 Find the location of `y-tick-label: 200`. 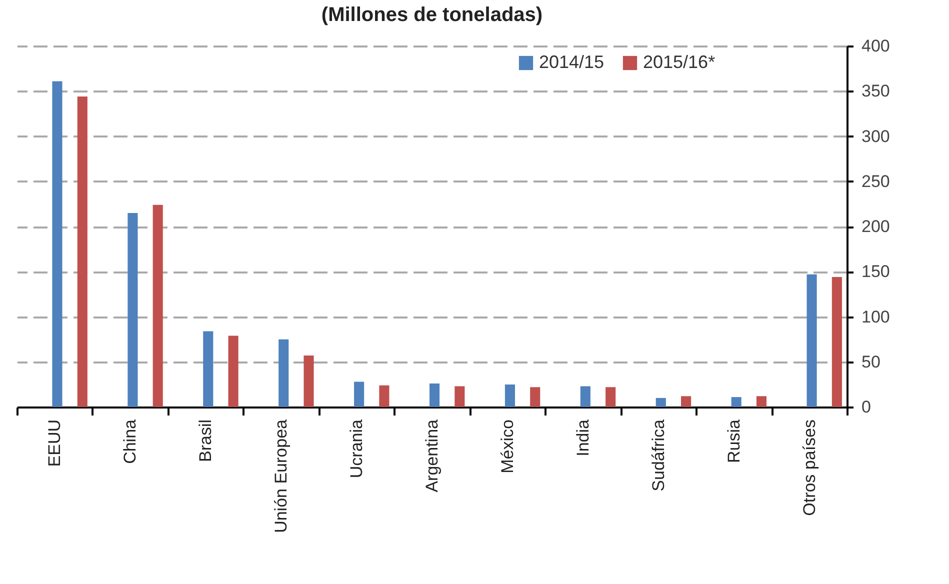

y-tick-label: 200 is located at coordinates (876, 226).